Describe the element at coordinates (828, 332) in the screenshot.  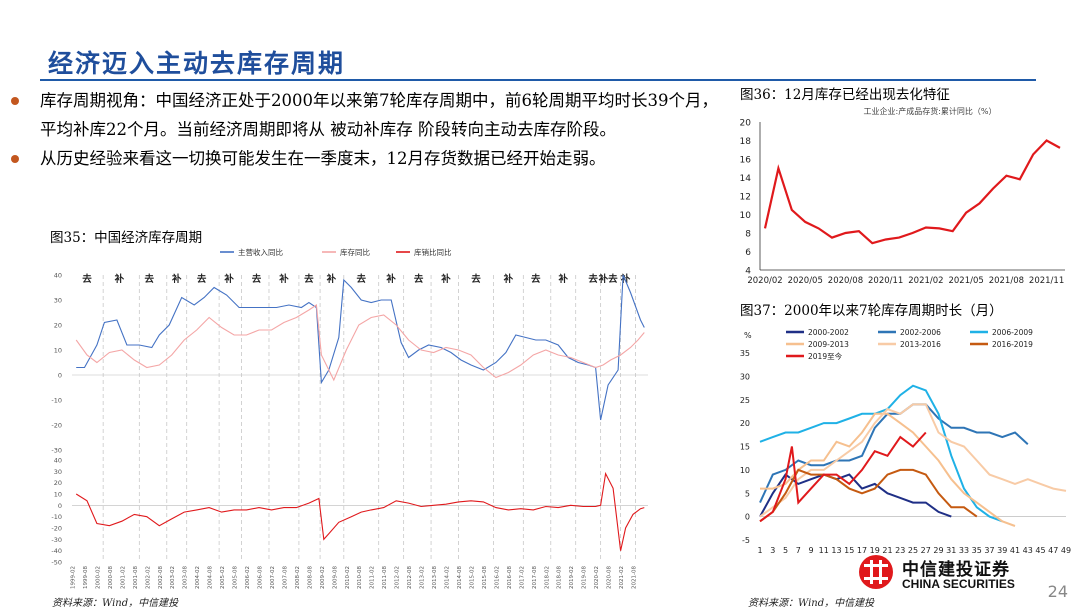
I see `legend-label: 2000-2002` at that location.